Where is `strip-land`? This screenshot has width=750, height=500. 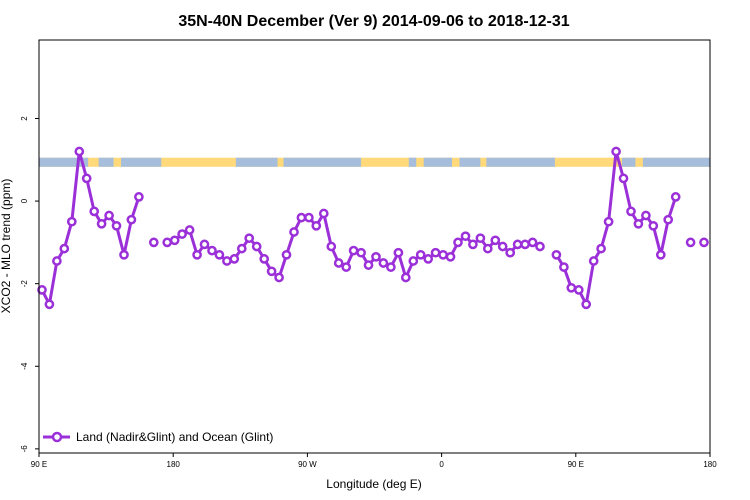 strip-land is located at coordinates (374, 162).